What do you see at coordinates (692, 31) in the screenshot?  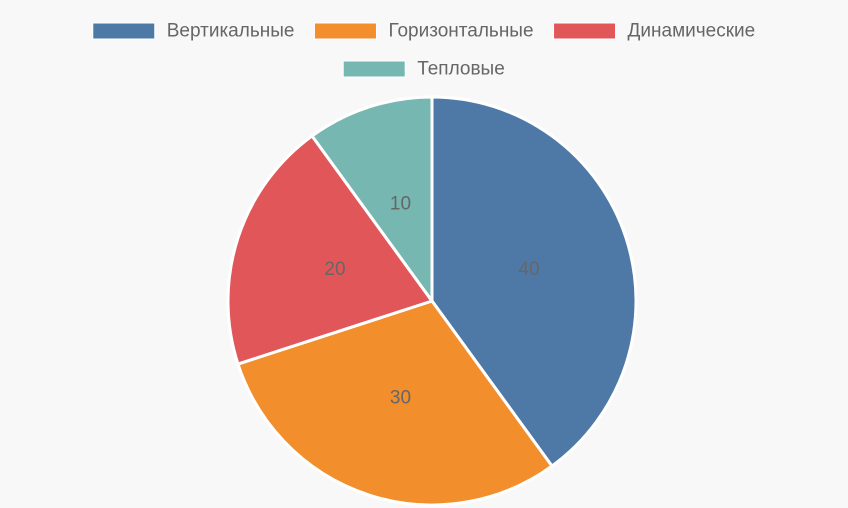 I see `legend-label: Динамические` at bounding box center [692, 31].